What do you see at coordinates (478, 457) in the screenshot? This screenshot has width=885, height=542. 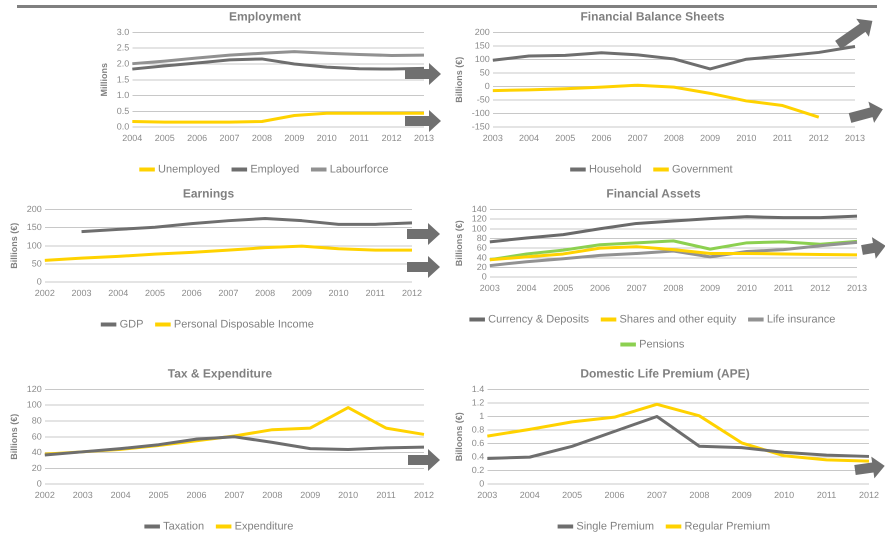 I see `y-tick-label: 0.4` at bounding box center [478, 457].